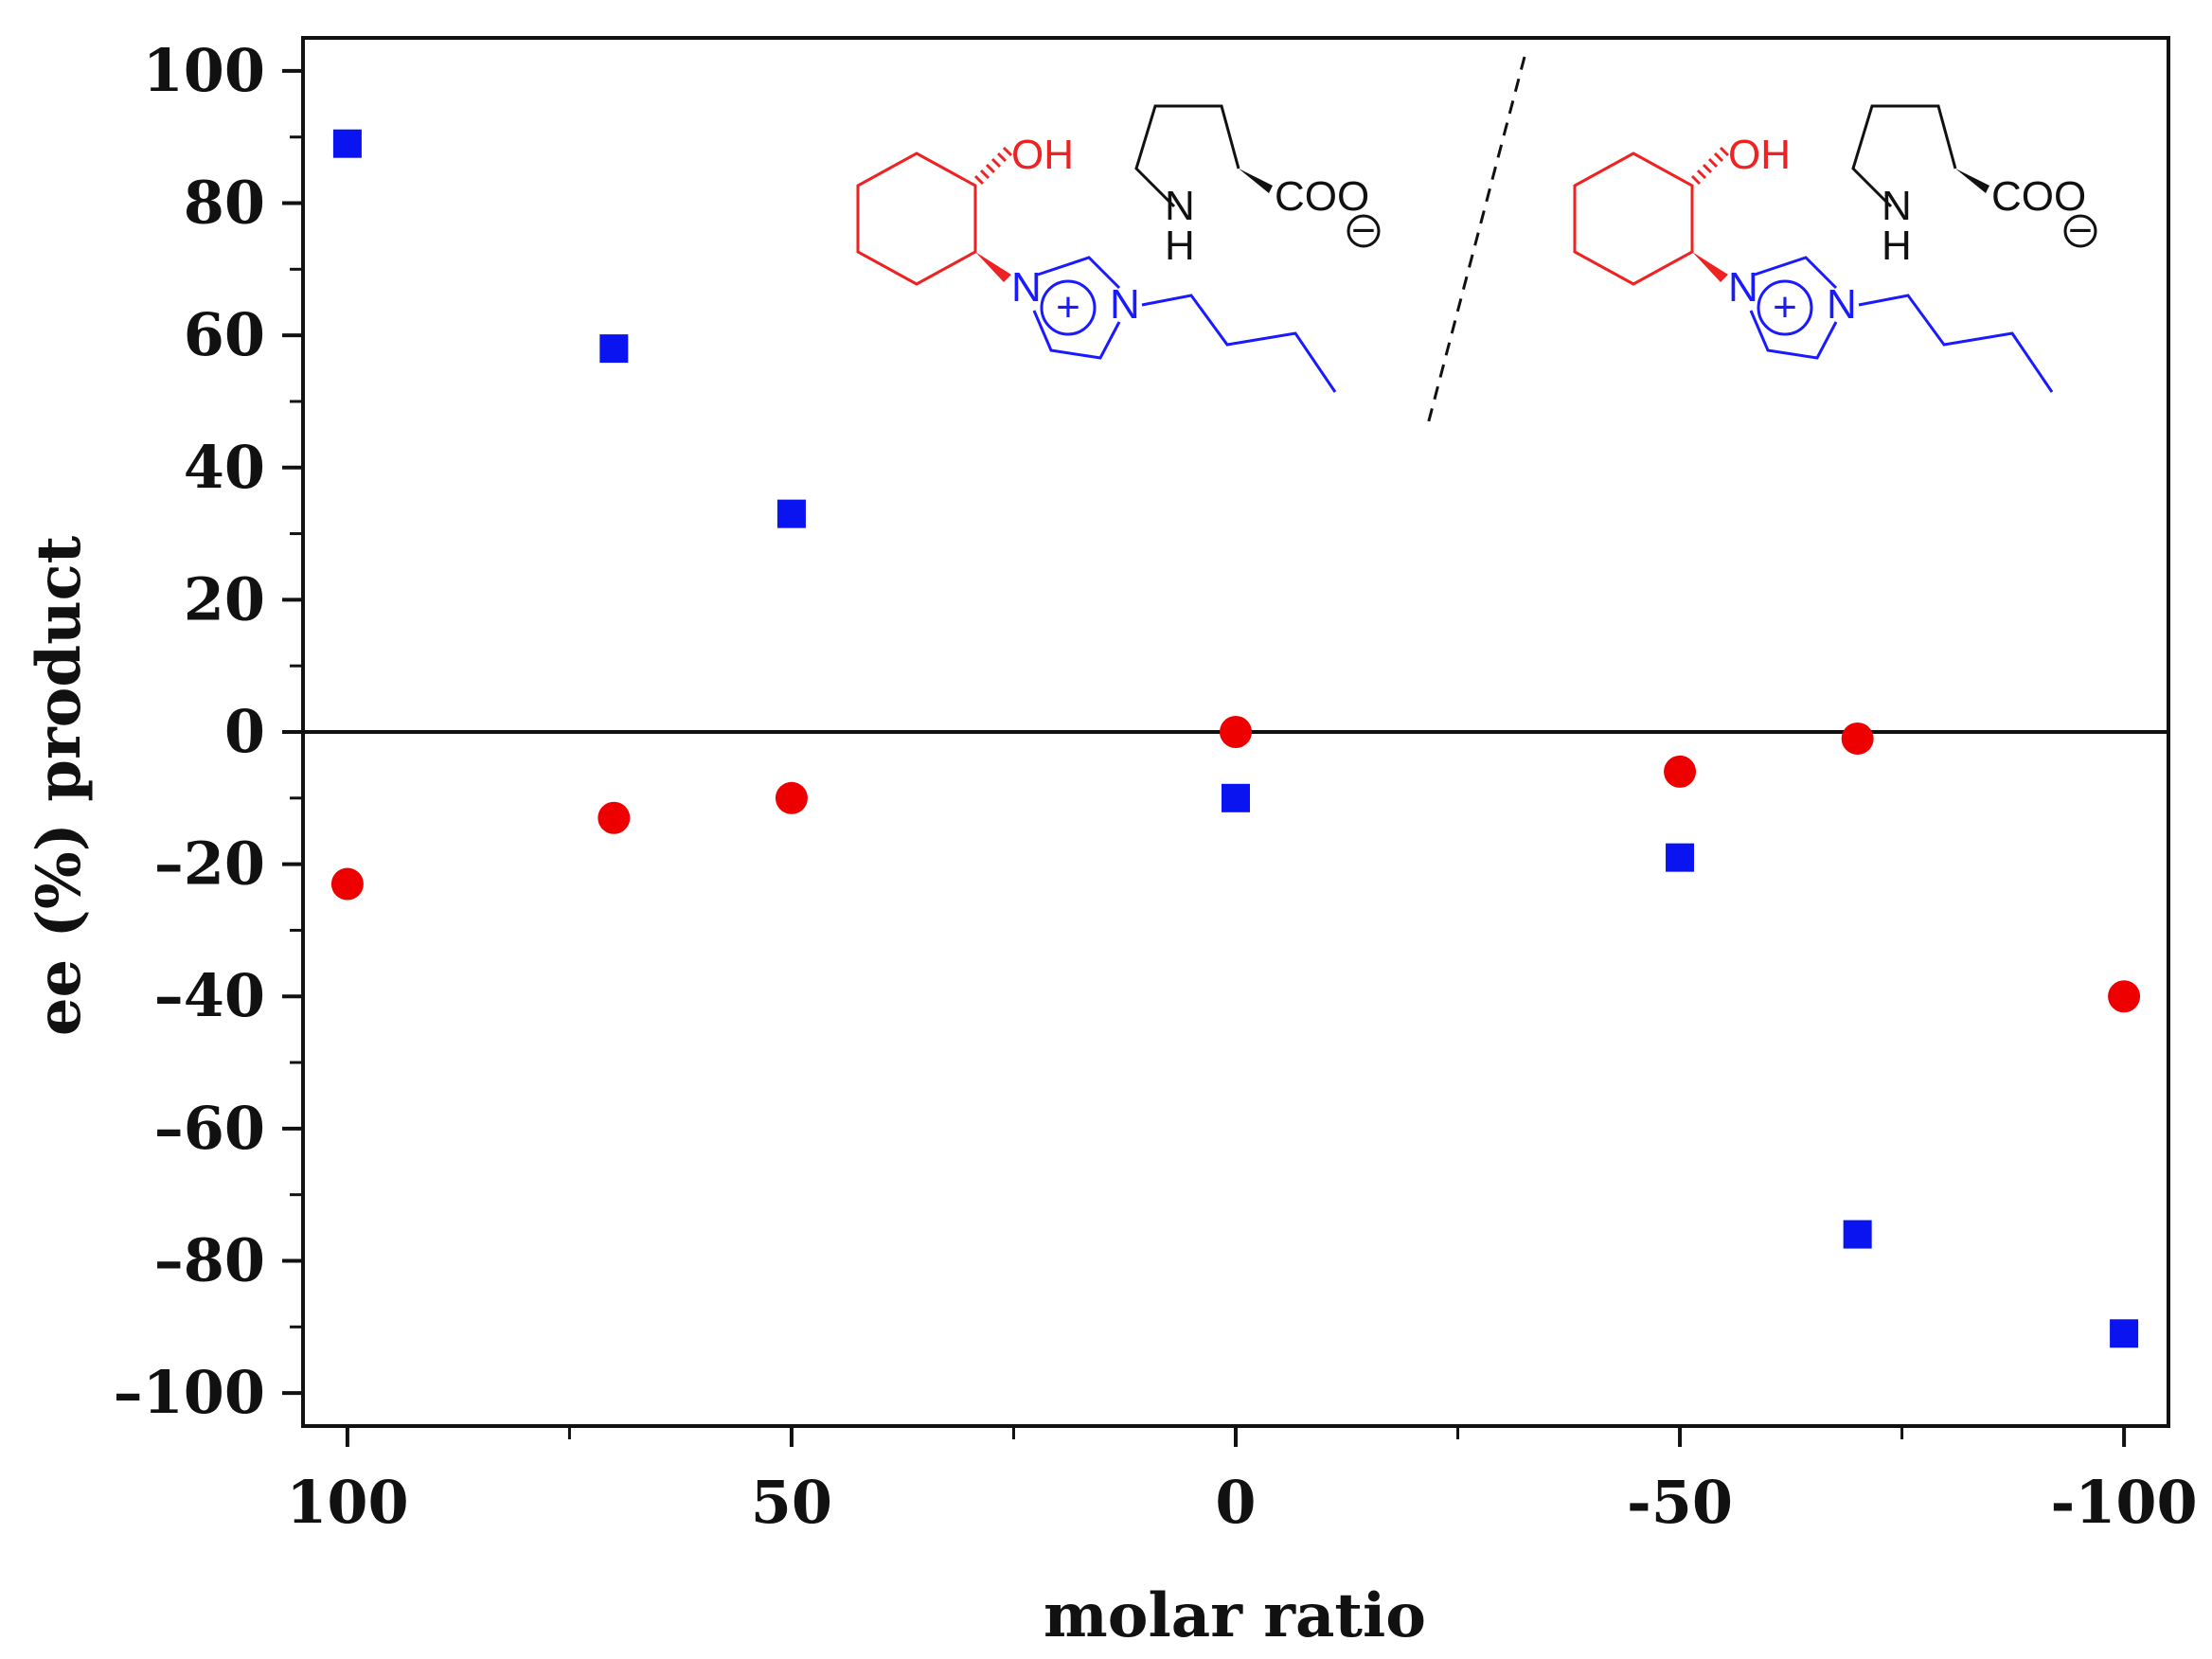 The height and width of the screenshot is (1659, 2212). I want to click on y-tick-label: –20, so click(209, 864).